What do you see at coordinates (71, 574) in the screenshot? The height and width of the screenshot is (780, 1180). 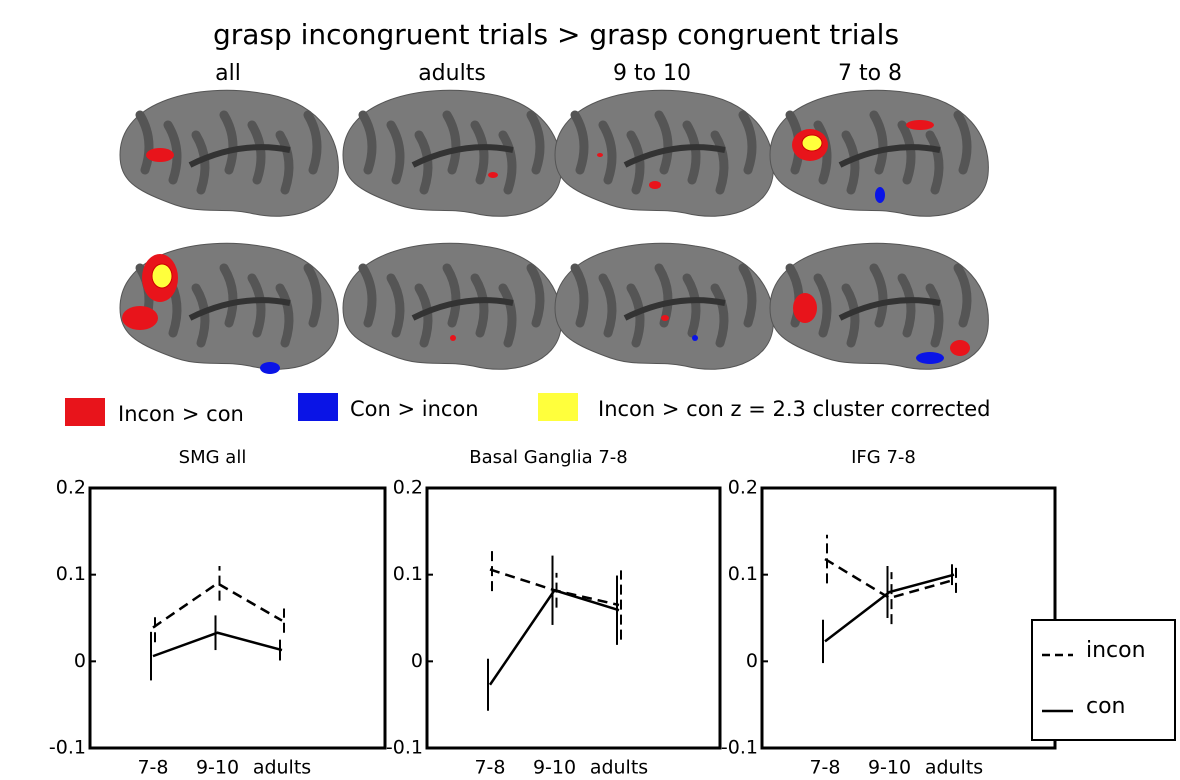 I see `y-tick-label: 0.1` at bounding box center [71, 574].